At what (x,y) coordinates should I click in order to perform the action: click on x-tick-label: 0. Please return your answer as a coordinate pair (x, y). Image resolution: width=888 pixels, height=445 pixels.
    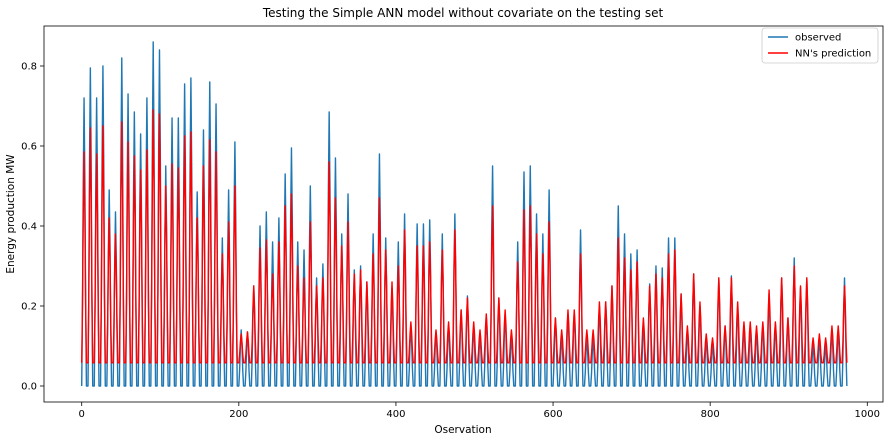
    Looking at the image, I should click on (82, 414).